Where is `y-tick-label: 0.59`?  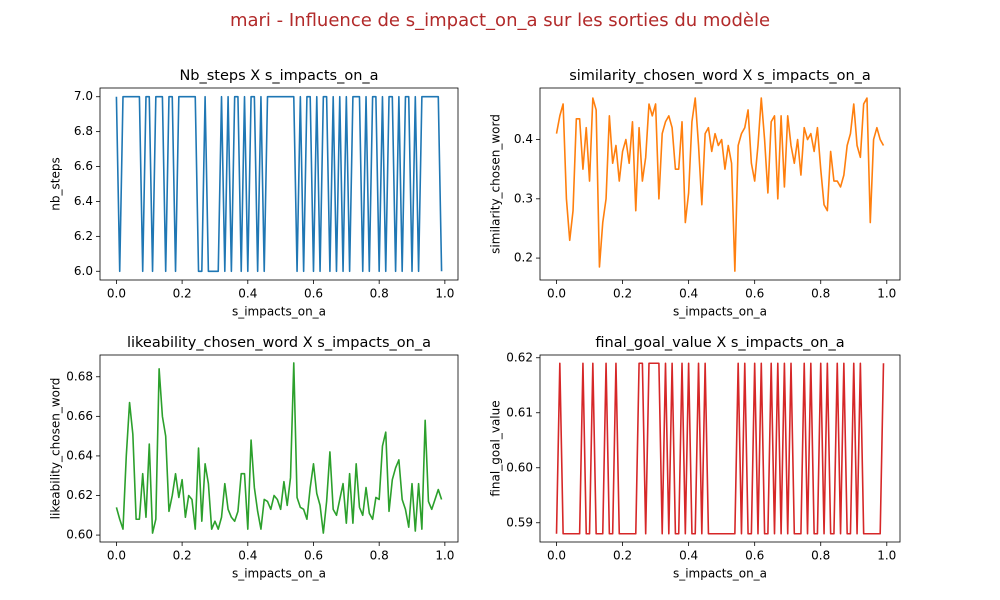 y-tick-label: 0.59 is located at coordinates (519, 522).